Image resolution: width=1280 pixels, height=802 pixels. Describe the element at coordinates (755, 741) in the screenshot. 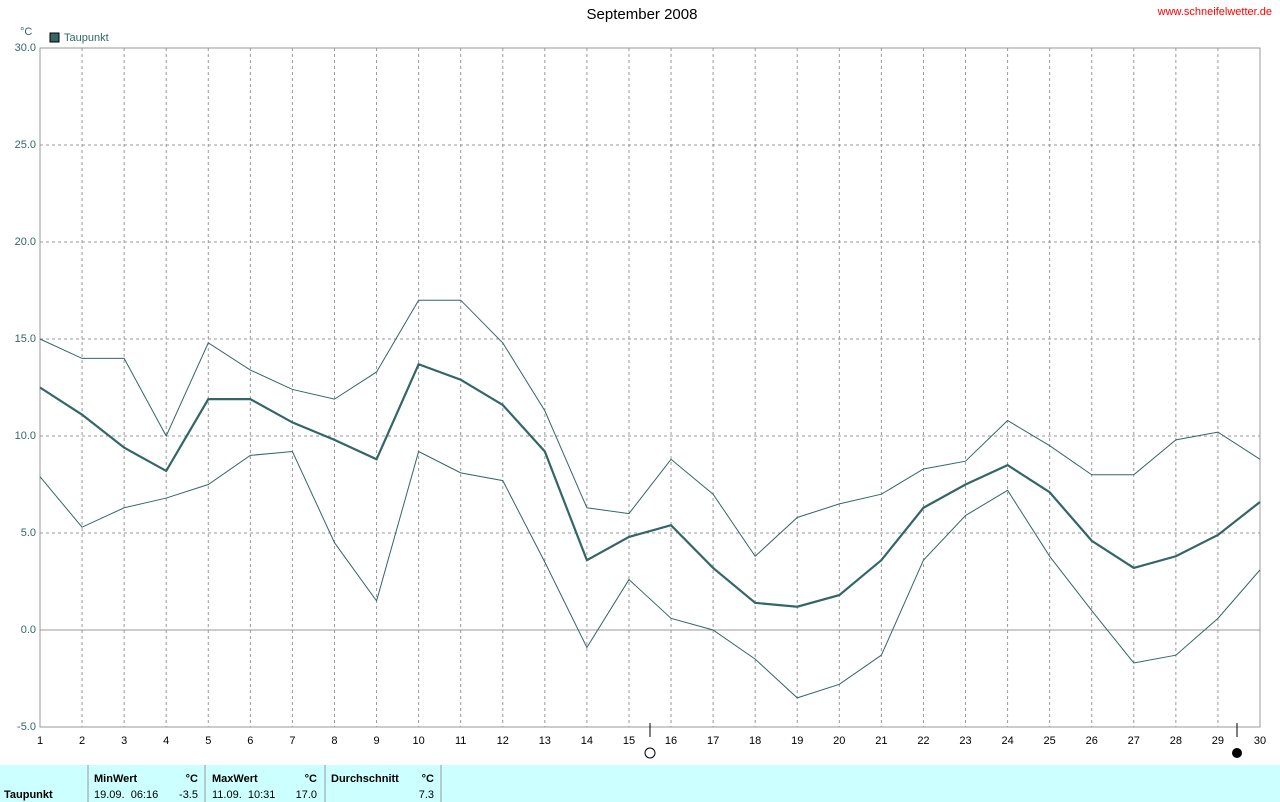

I see `x-tick-label: 18` at that location.